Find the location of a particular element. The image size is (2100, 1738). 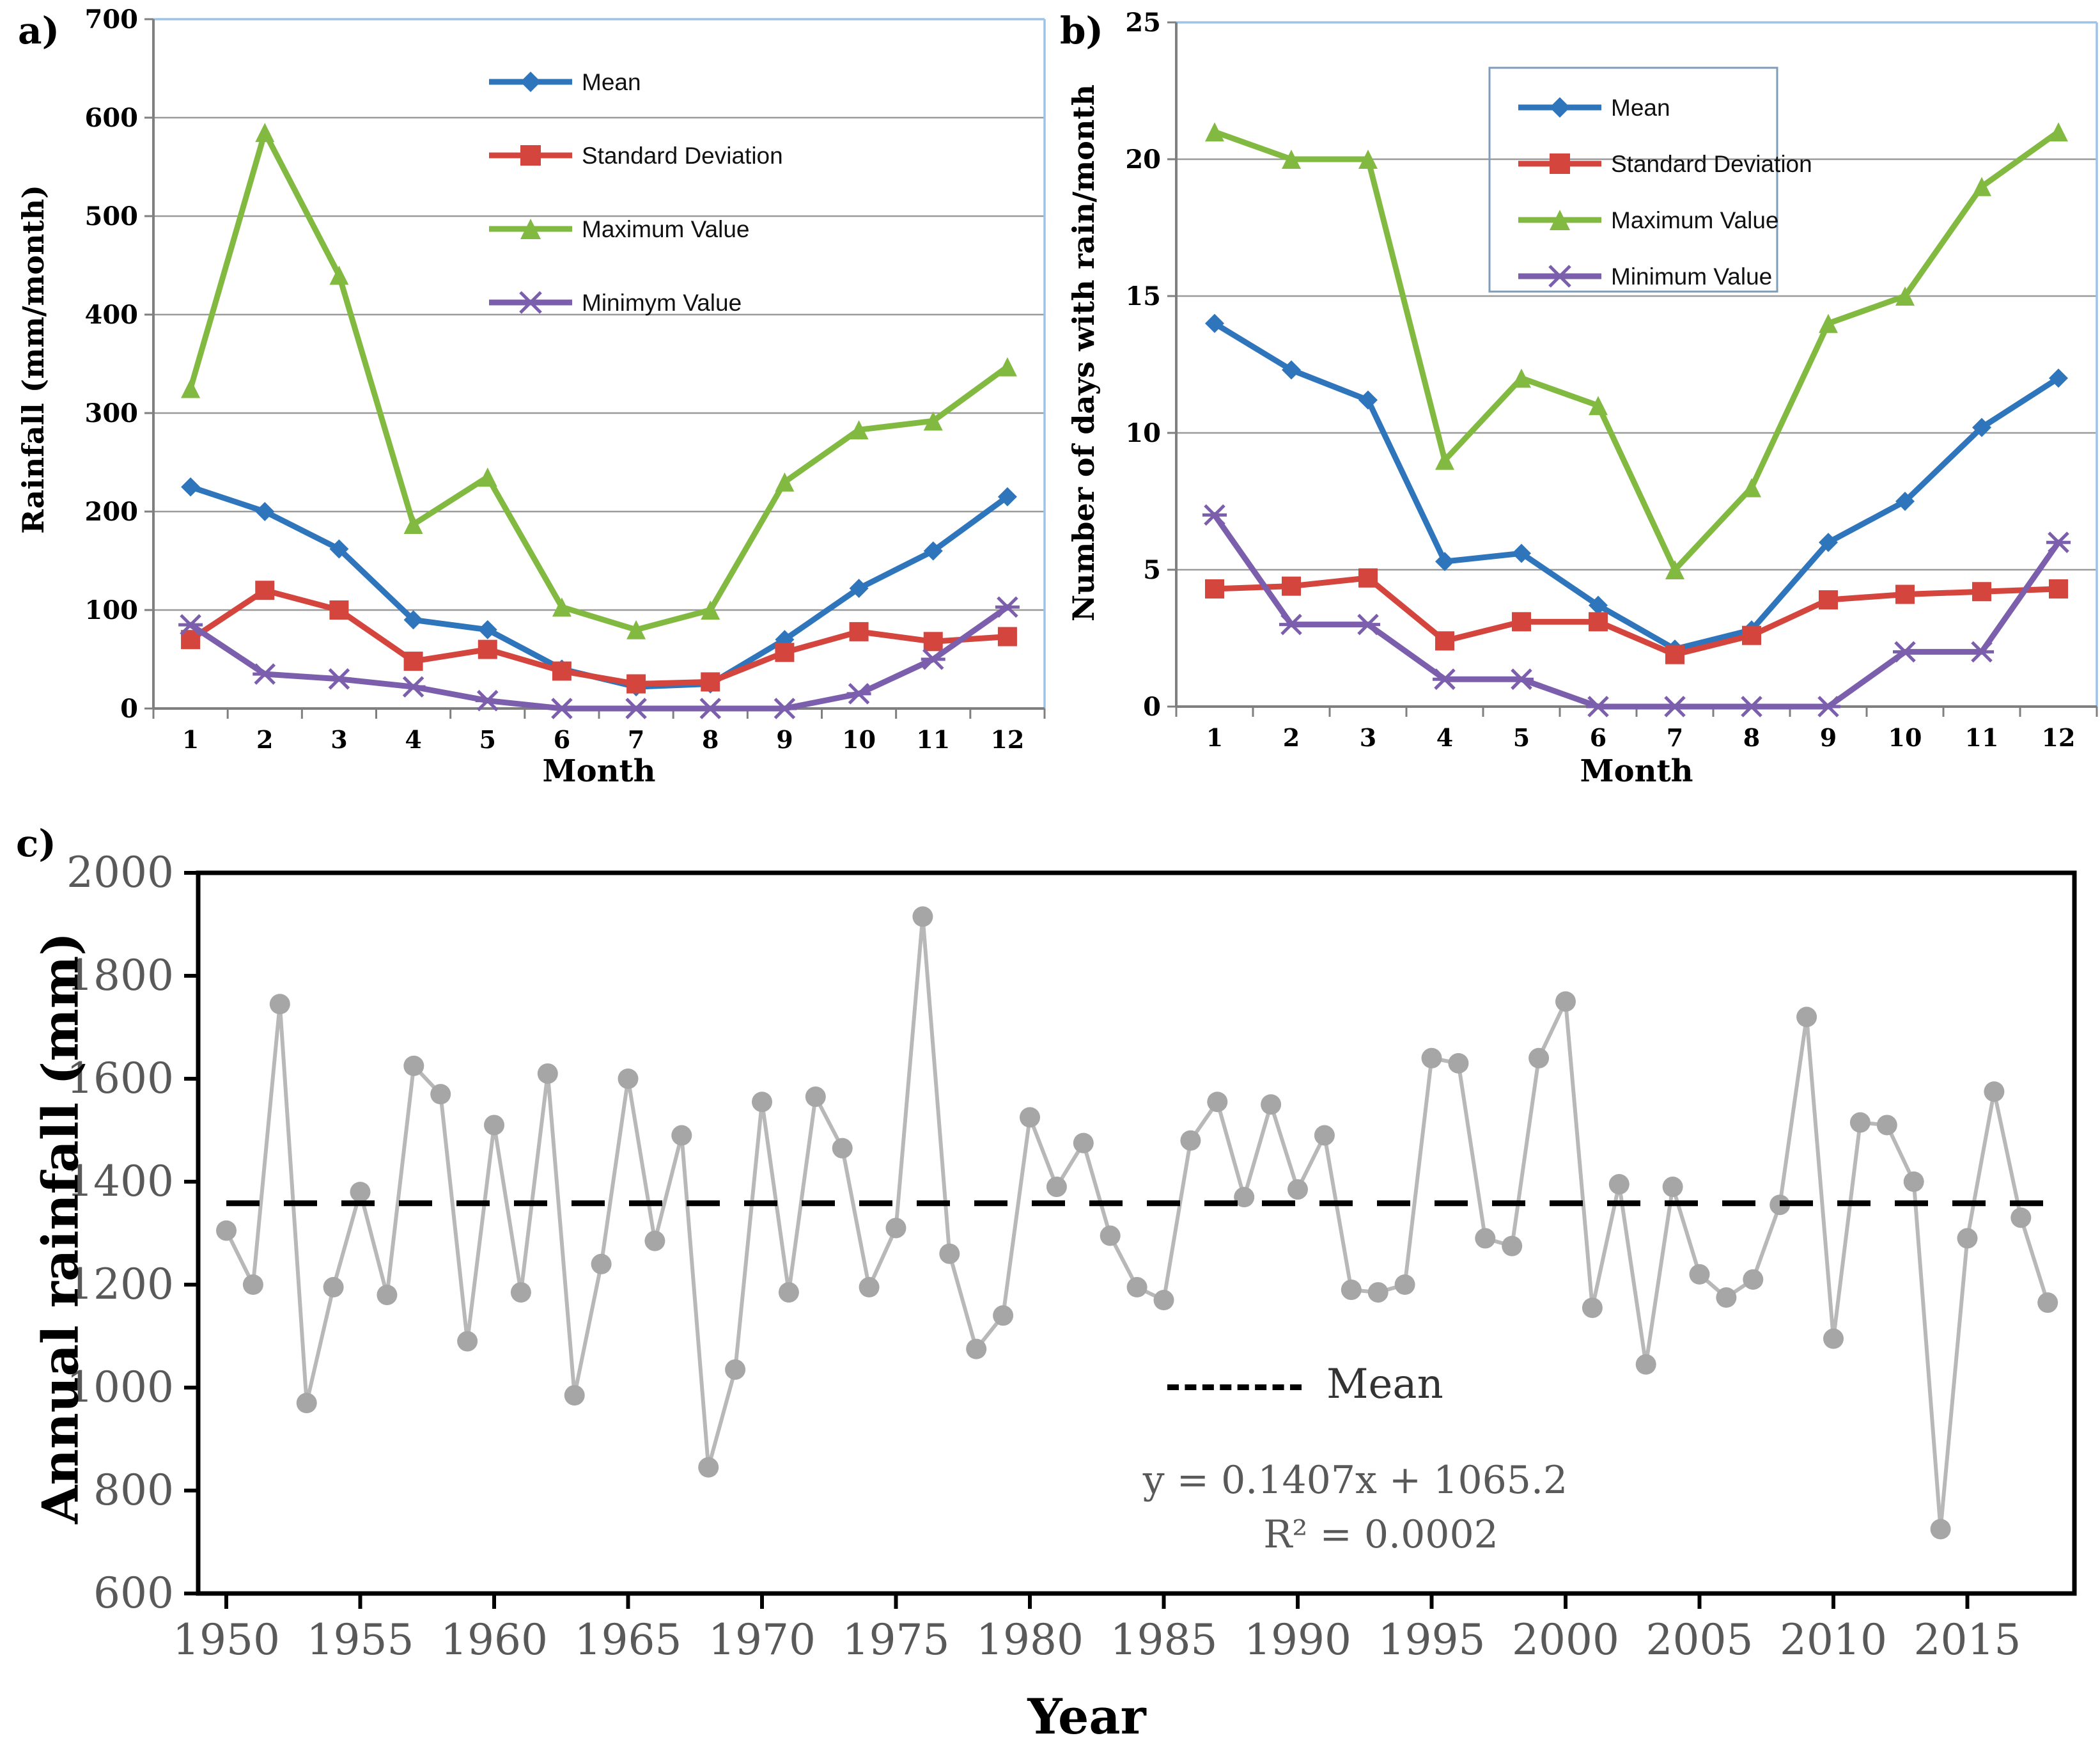

y-tick-label: 5 is located at coordinates (1152, 570).